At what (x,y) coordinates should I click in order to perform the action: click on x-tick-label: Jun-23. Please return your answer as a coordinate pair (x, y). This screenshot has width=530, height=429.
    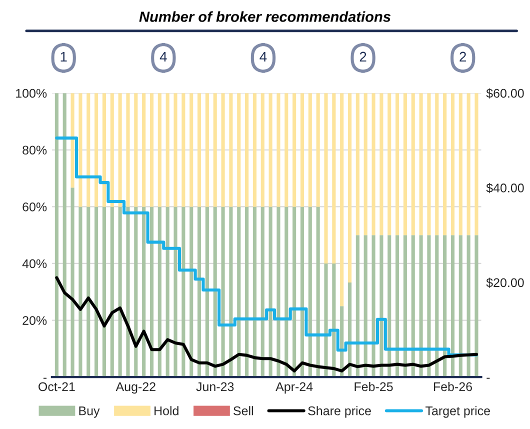
    Looking at the image, I should click on (215, 387).